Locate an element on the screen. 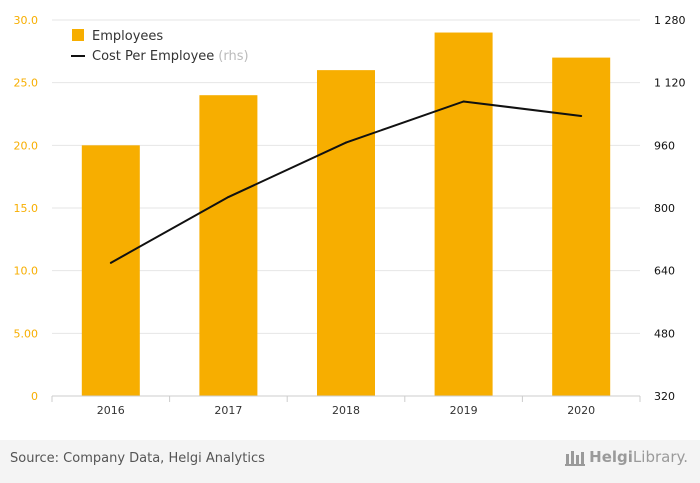  legend-label-cost-per-employee: Cost Per Employee (rhs) is located at coordinates (170, 56).